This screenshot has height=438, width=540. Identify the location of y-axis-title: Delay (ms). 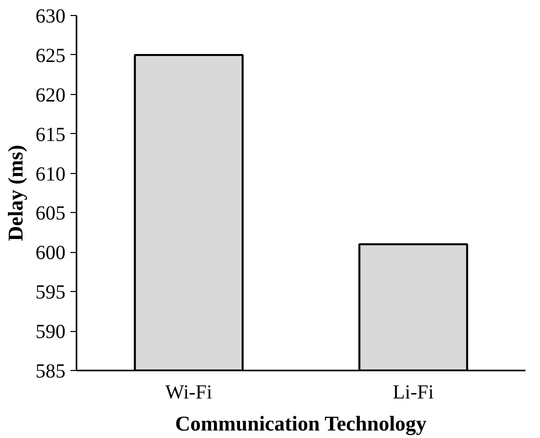
(16, 193).